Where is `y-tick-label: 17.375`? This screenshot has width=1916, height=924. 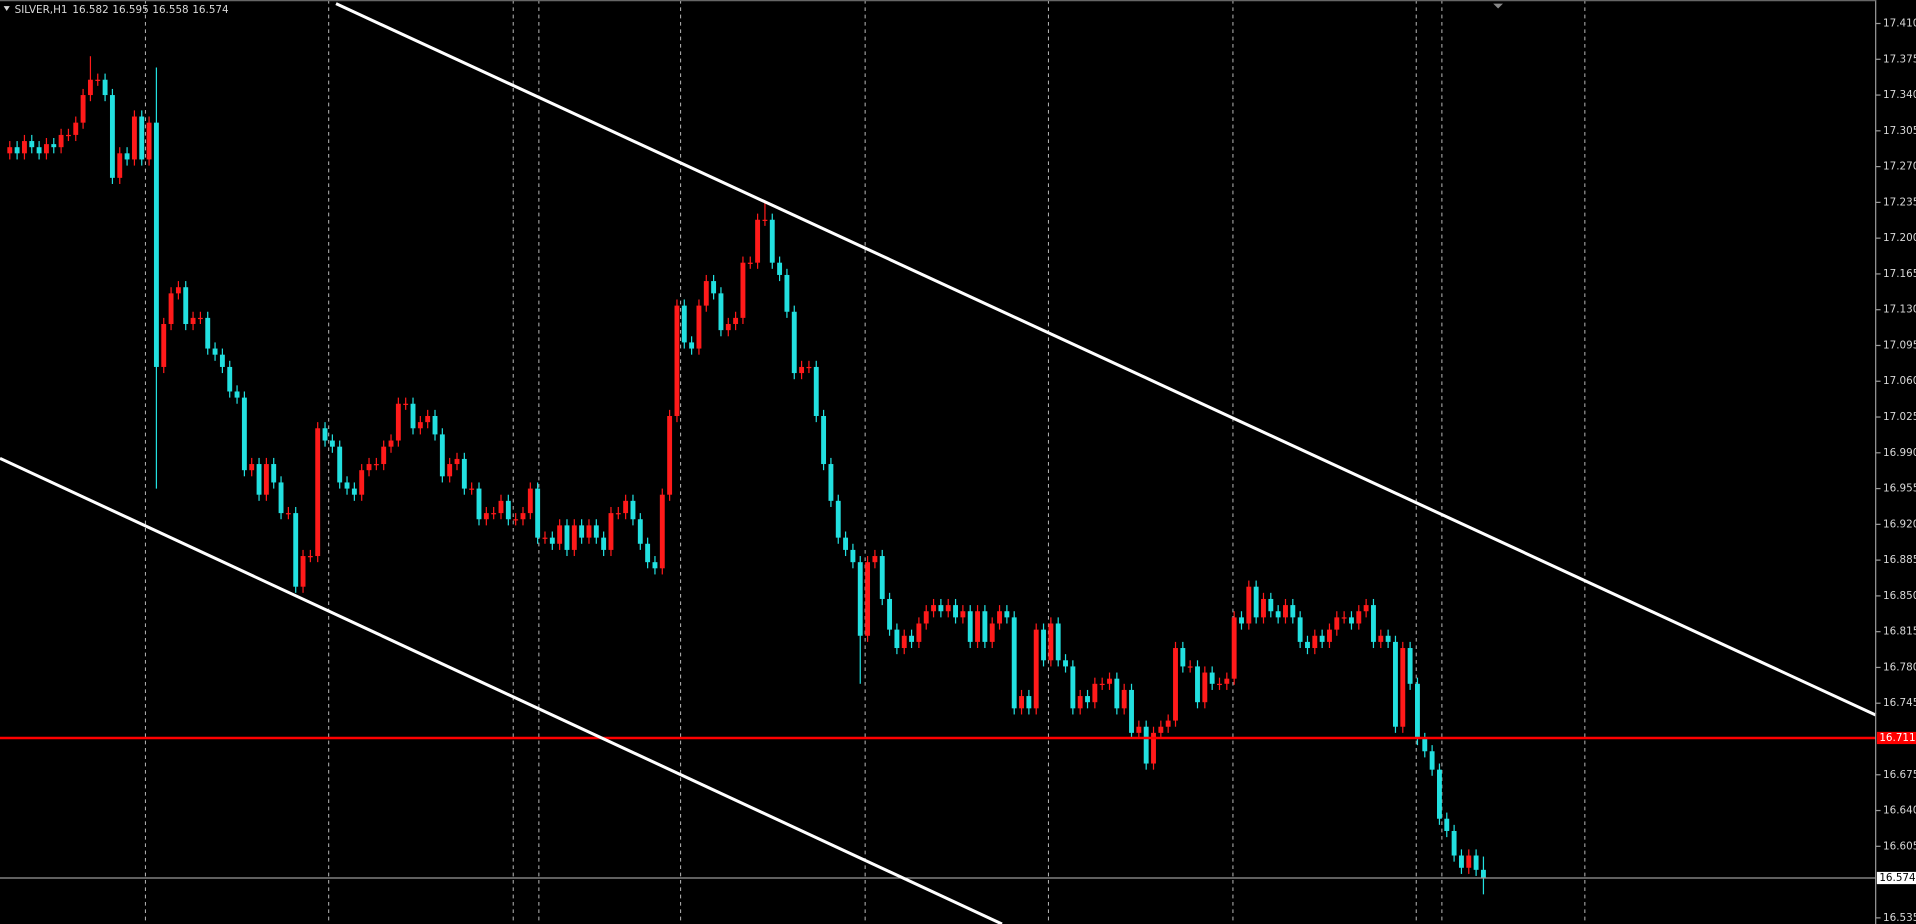
y-tick-label: 17.375 is located at coordinates (1899, 59).